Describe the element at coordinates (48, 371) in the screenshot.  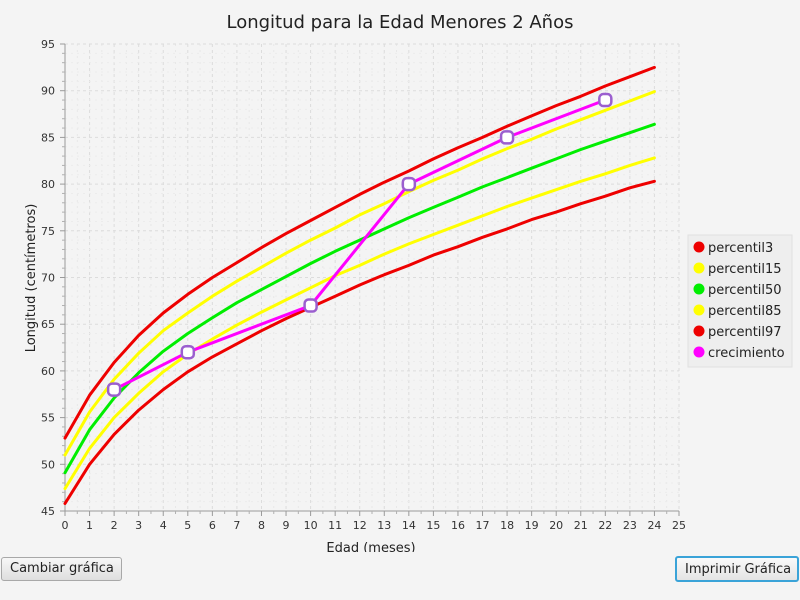
I see `y-tick-label: 60` at that location.